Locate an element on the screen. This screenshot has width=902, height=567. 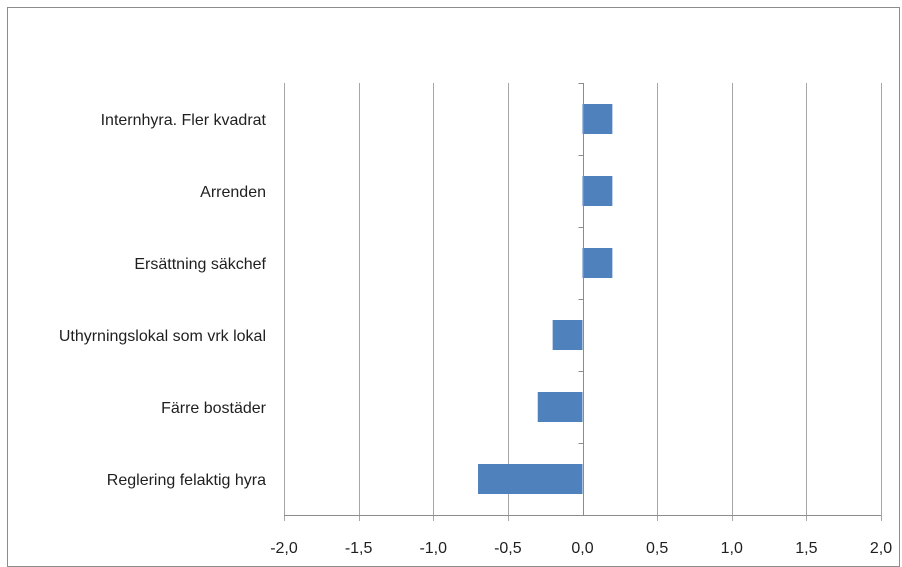
category-label: Arrenden is located at coordinates (233, 192).